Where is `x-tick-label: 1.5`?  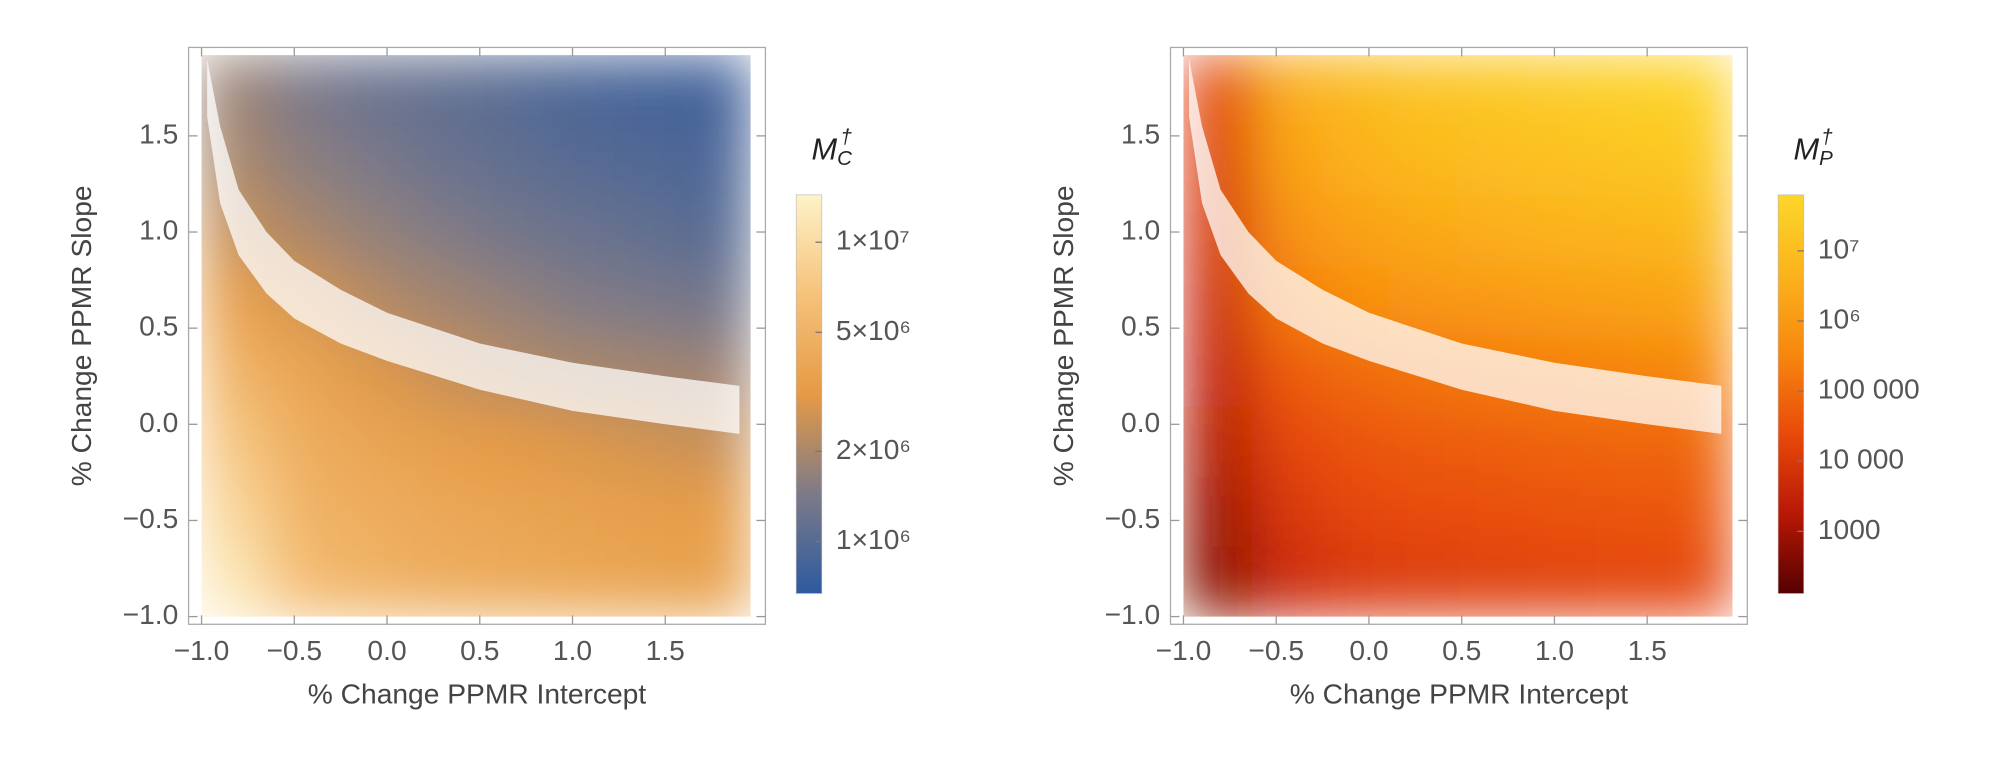
x-tick-label: 1.5 is located at coordinates (665, 650).